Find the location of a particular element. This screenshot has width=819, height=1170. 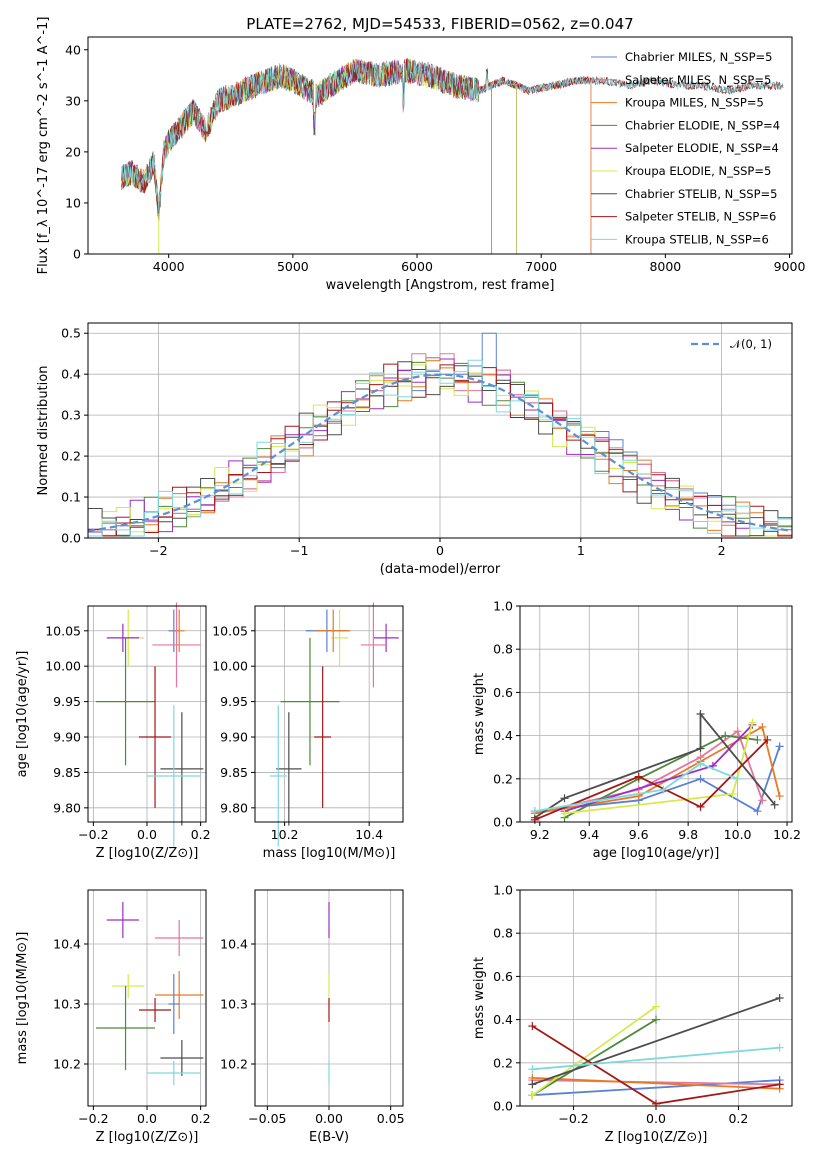

y-tick-label: 30 is located at coordinates (73, 100).